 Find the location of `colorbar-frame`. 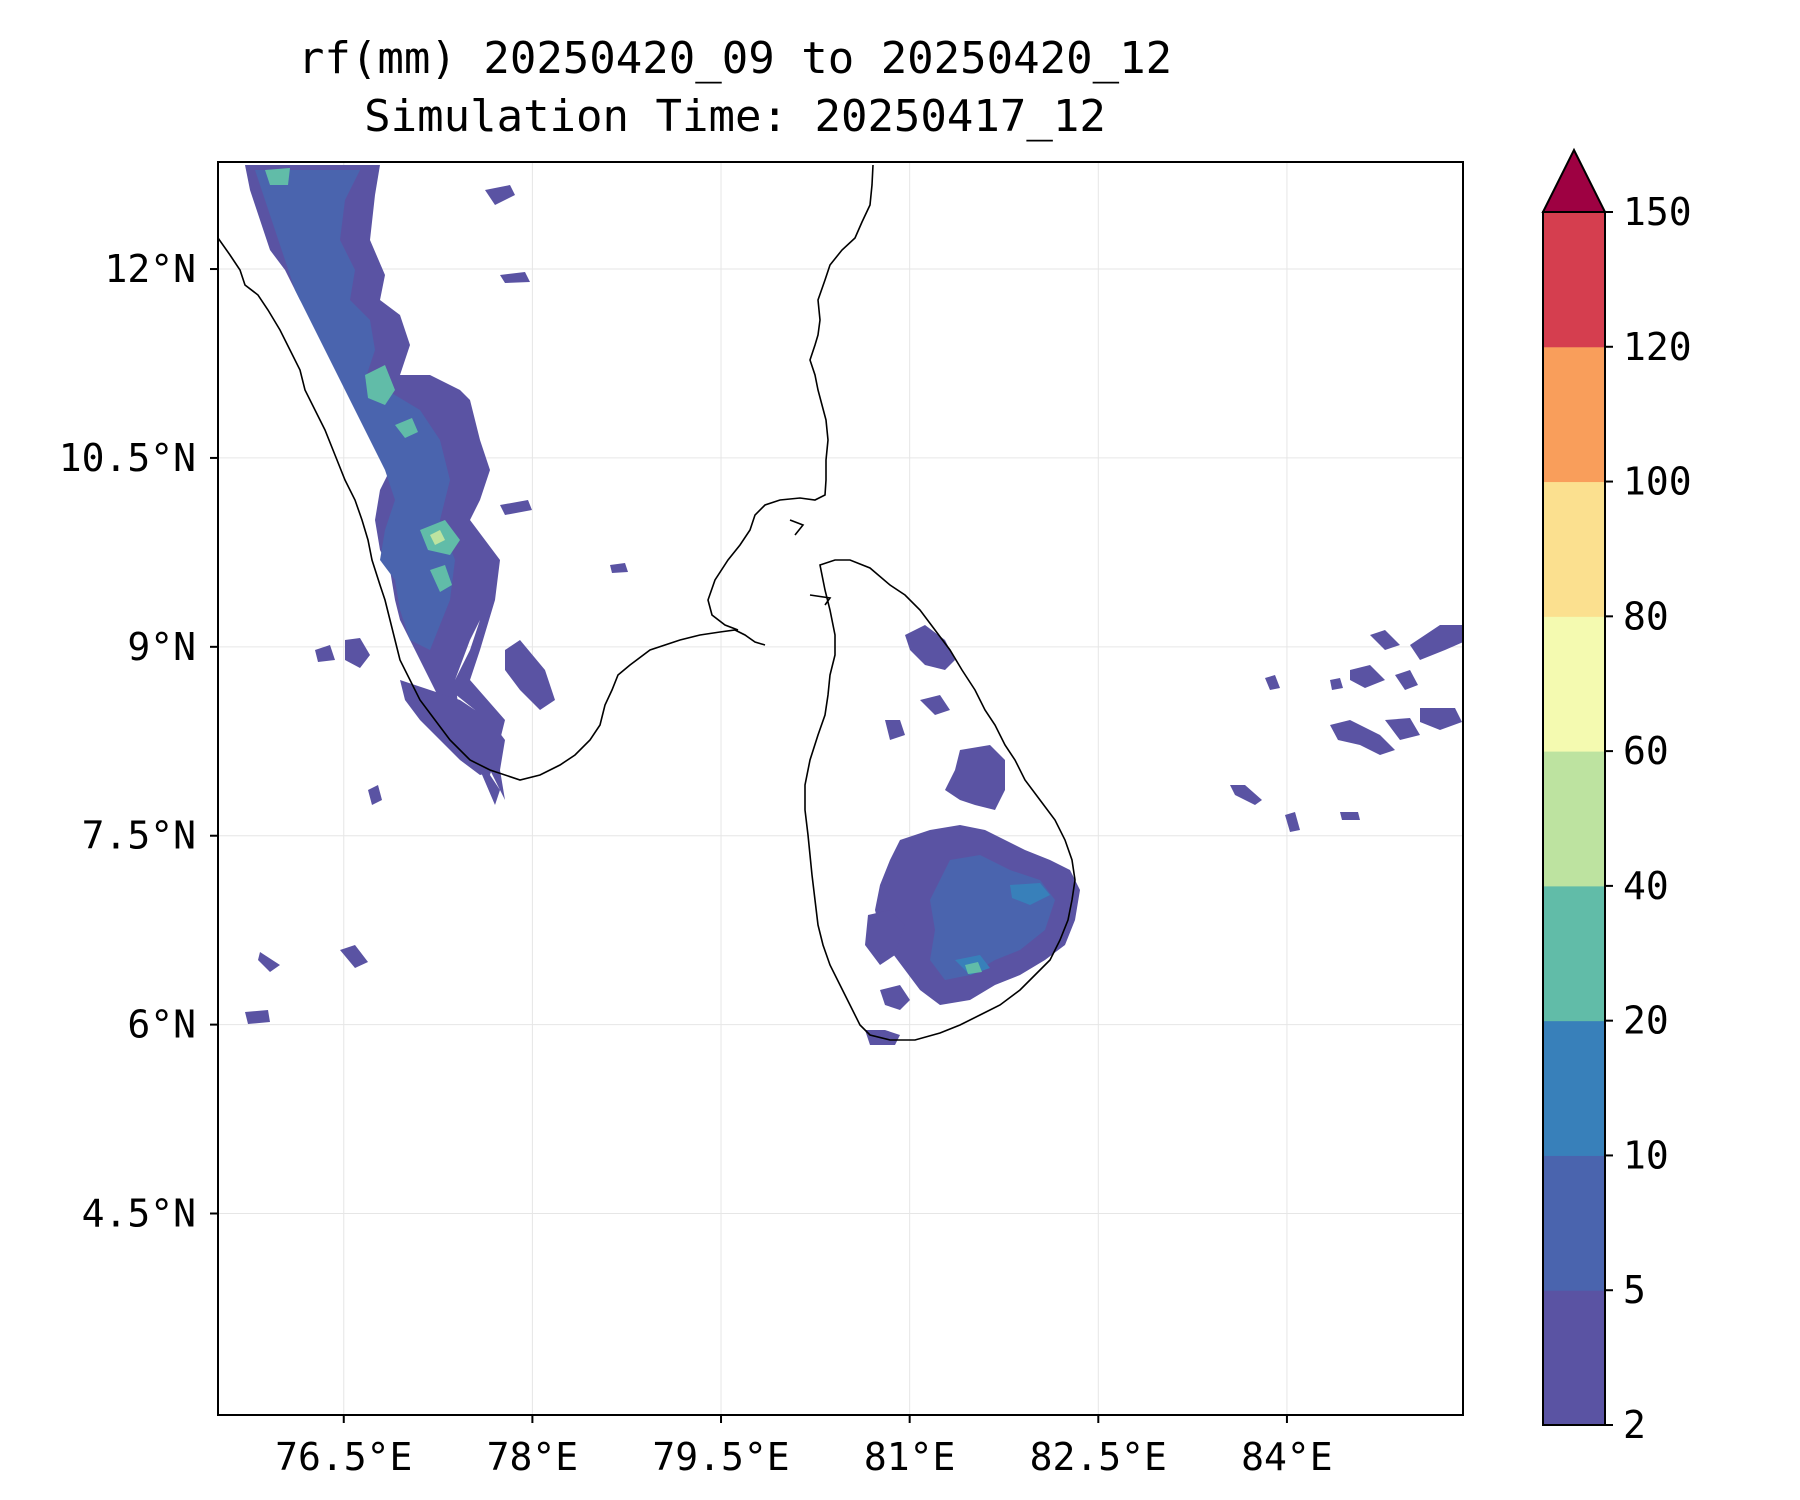

colorbar-frame is located at coordinates (1574, 818).